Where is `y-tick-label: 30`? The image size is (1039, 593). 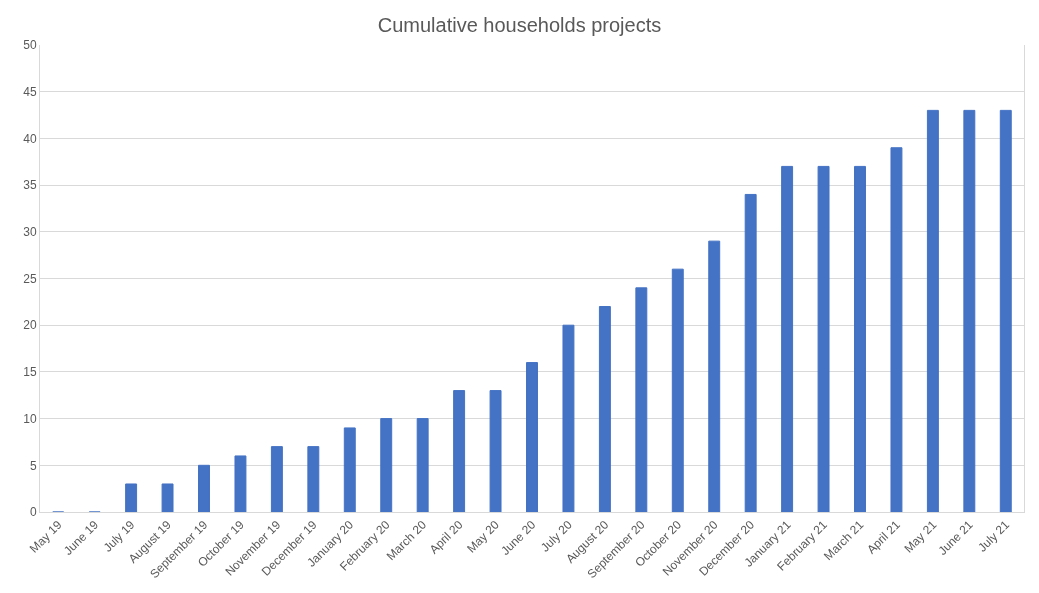
y-tick-label: 30 is located at coordinates (30, 232).